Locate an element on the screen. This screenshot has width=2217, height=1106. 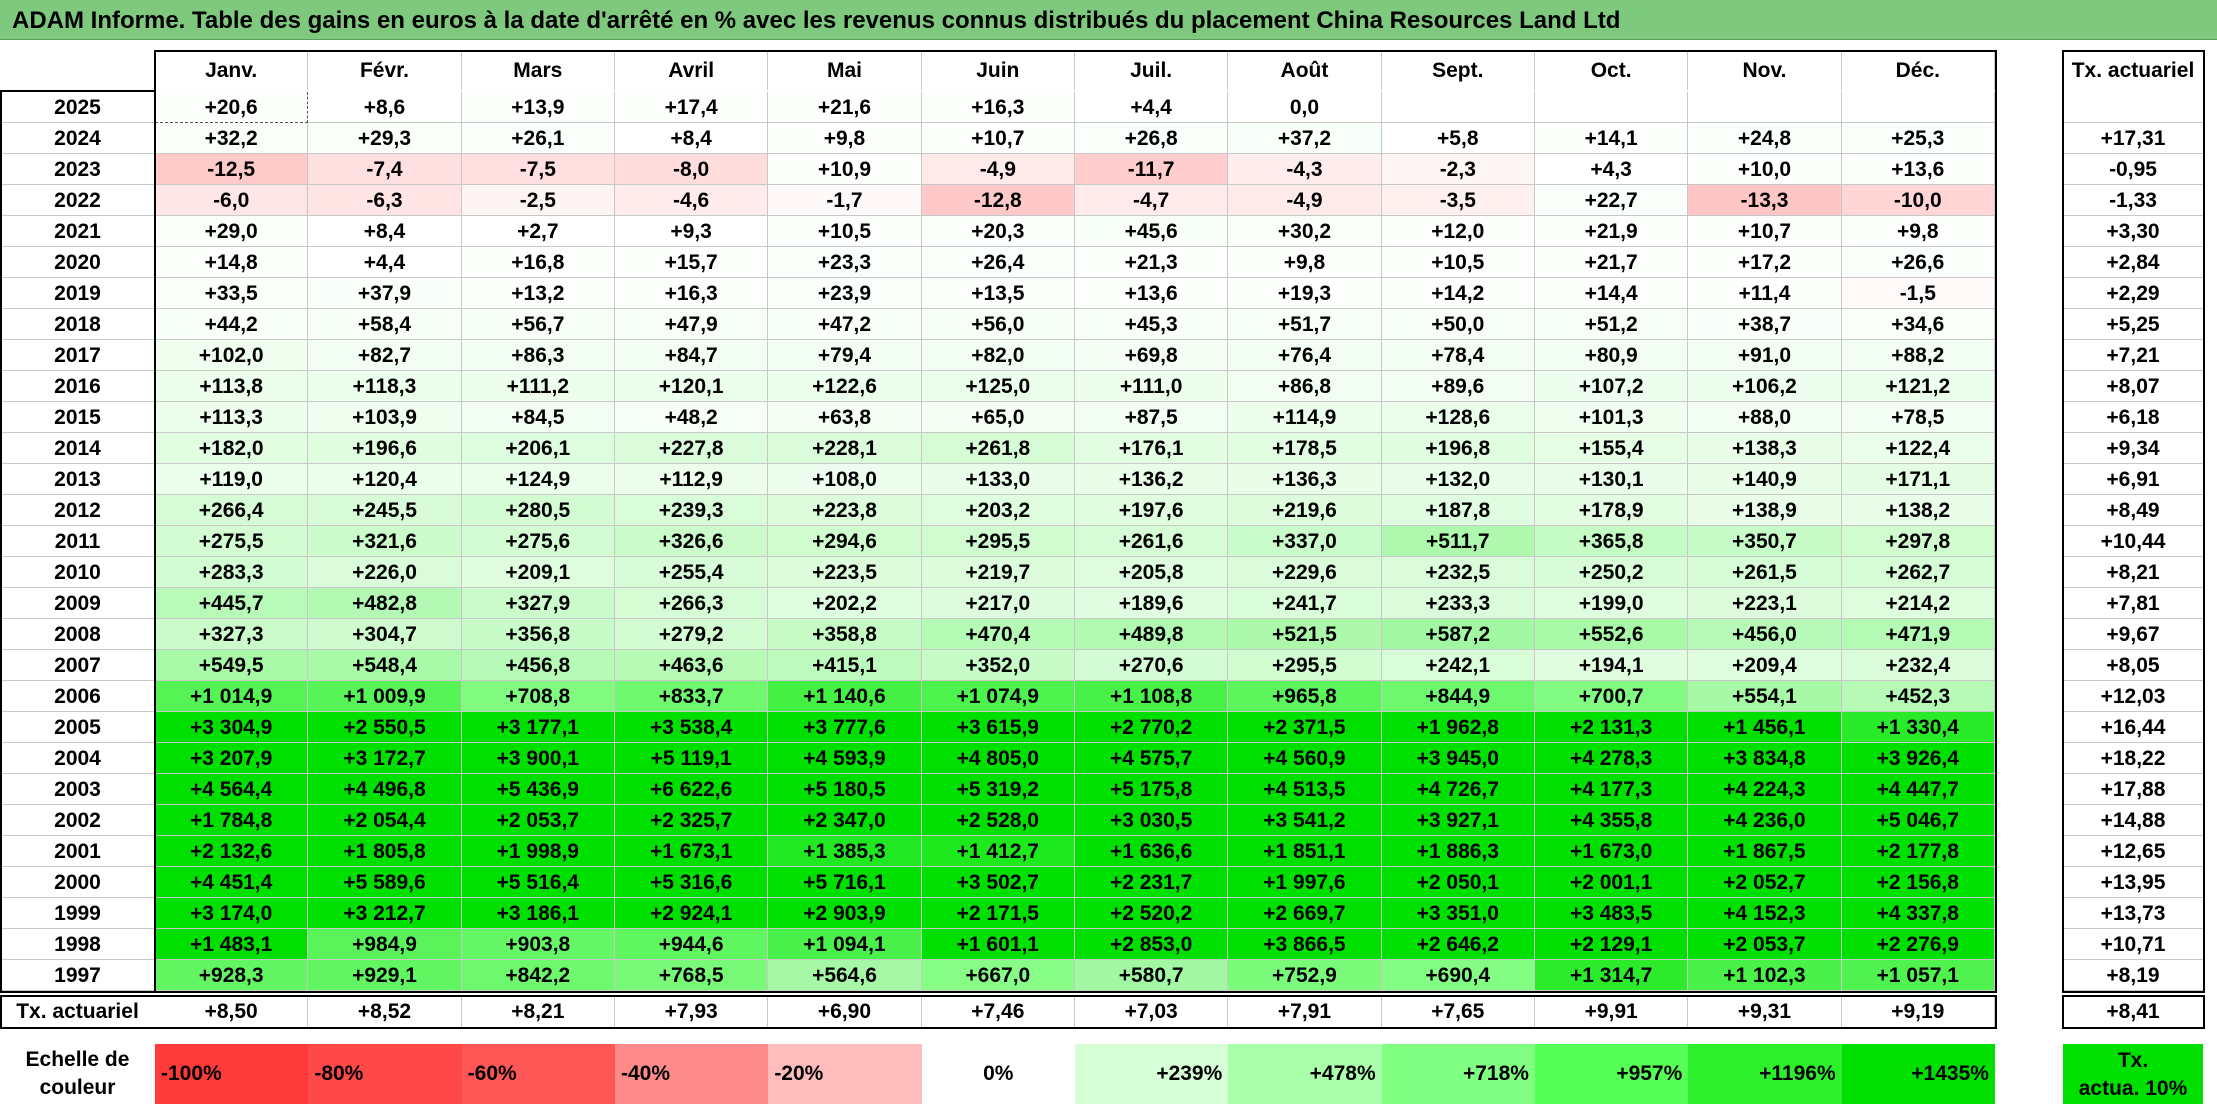
tx-actuariel-cell is located at coordinates (2133, 107).